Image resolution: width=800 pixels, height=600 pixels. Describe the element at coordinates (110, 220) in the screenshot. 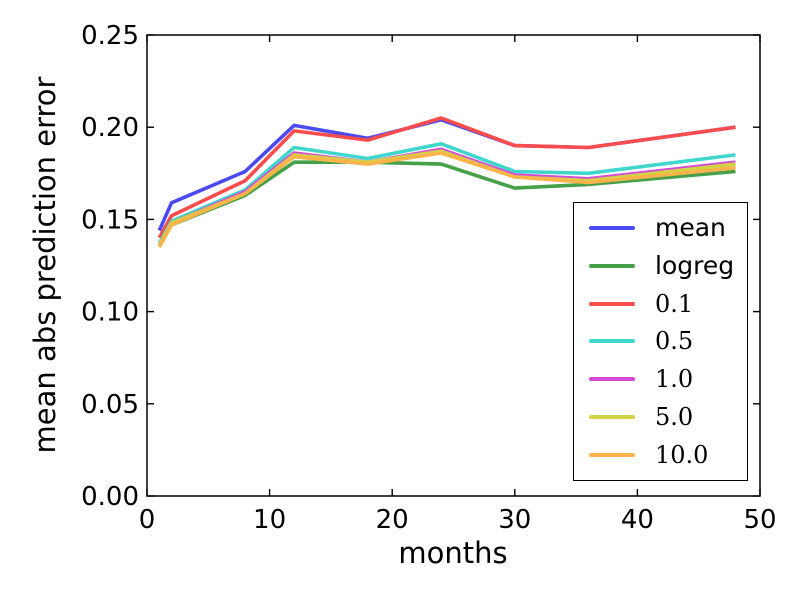

I see `y-tick-label: 0.15` at that location.